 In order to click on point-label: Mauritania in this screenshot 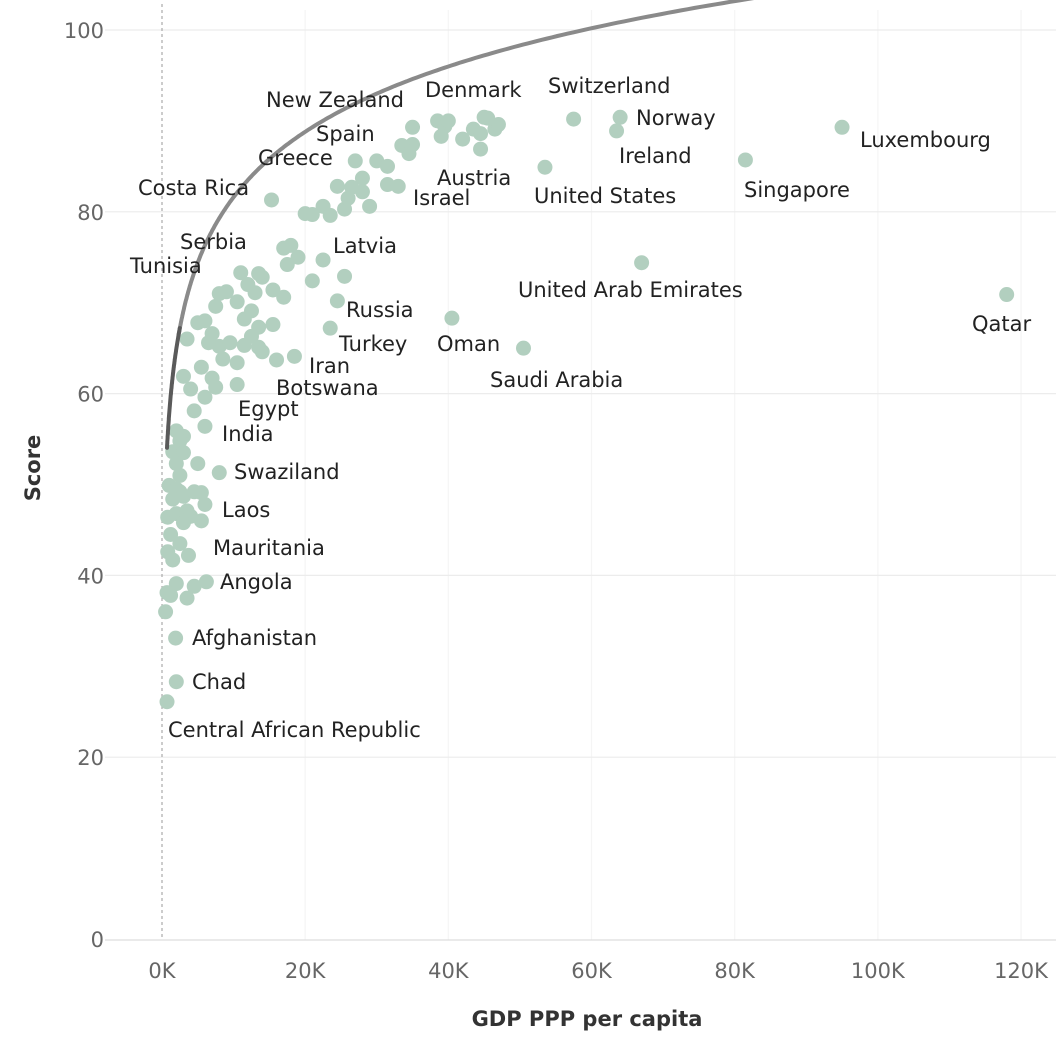, I will do `click(269, 548)`.